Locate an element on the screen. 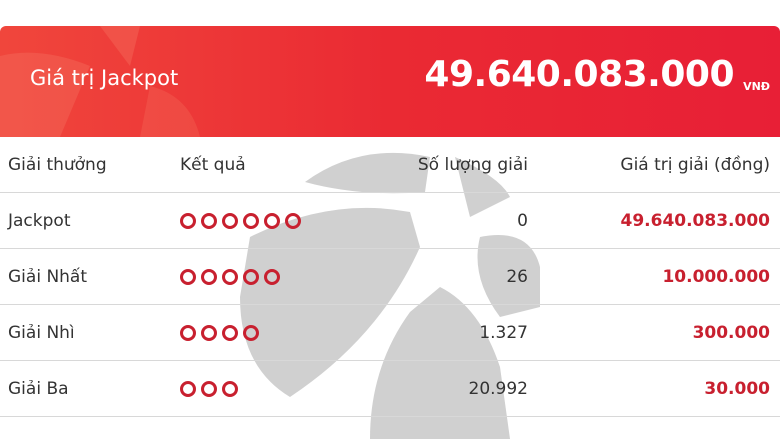 The width and height of the screenshot is (780, 439). prize-value: 49.640.083.000 is located at coordinates (695, 220).